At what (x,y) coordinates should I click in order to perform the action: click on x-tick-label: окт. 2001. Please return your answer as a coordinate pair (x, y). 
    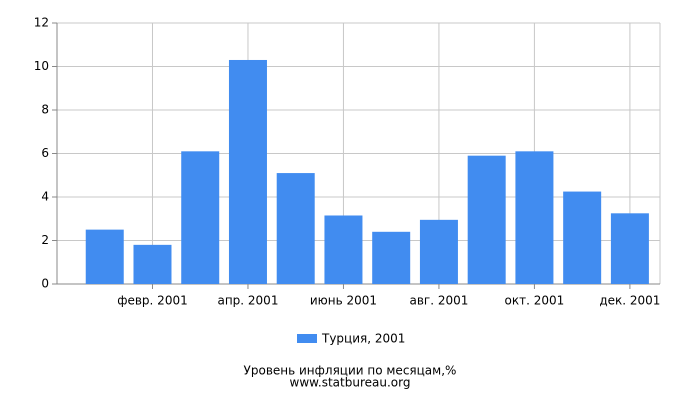
    Looking at the image, I should click on (535, 301).